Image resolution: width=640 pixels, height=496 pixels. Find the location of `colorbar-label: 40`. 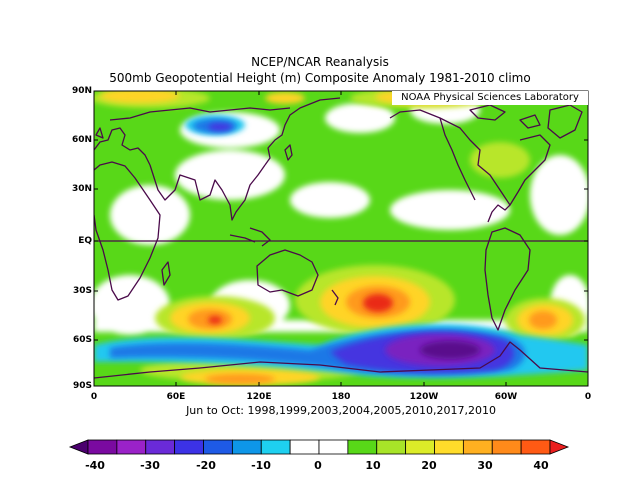

colorbar-label: 40 is located at coordinates (541, 465).